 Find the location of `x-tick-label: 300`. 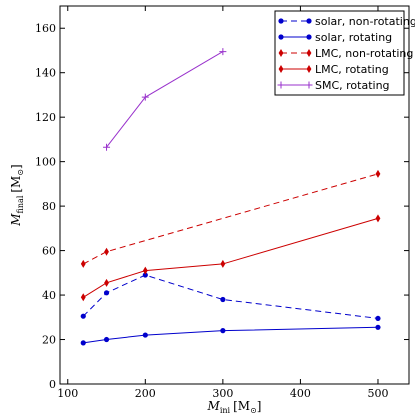

x-tick-label: 300 is located at coordinates (222, 393).